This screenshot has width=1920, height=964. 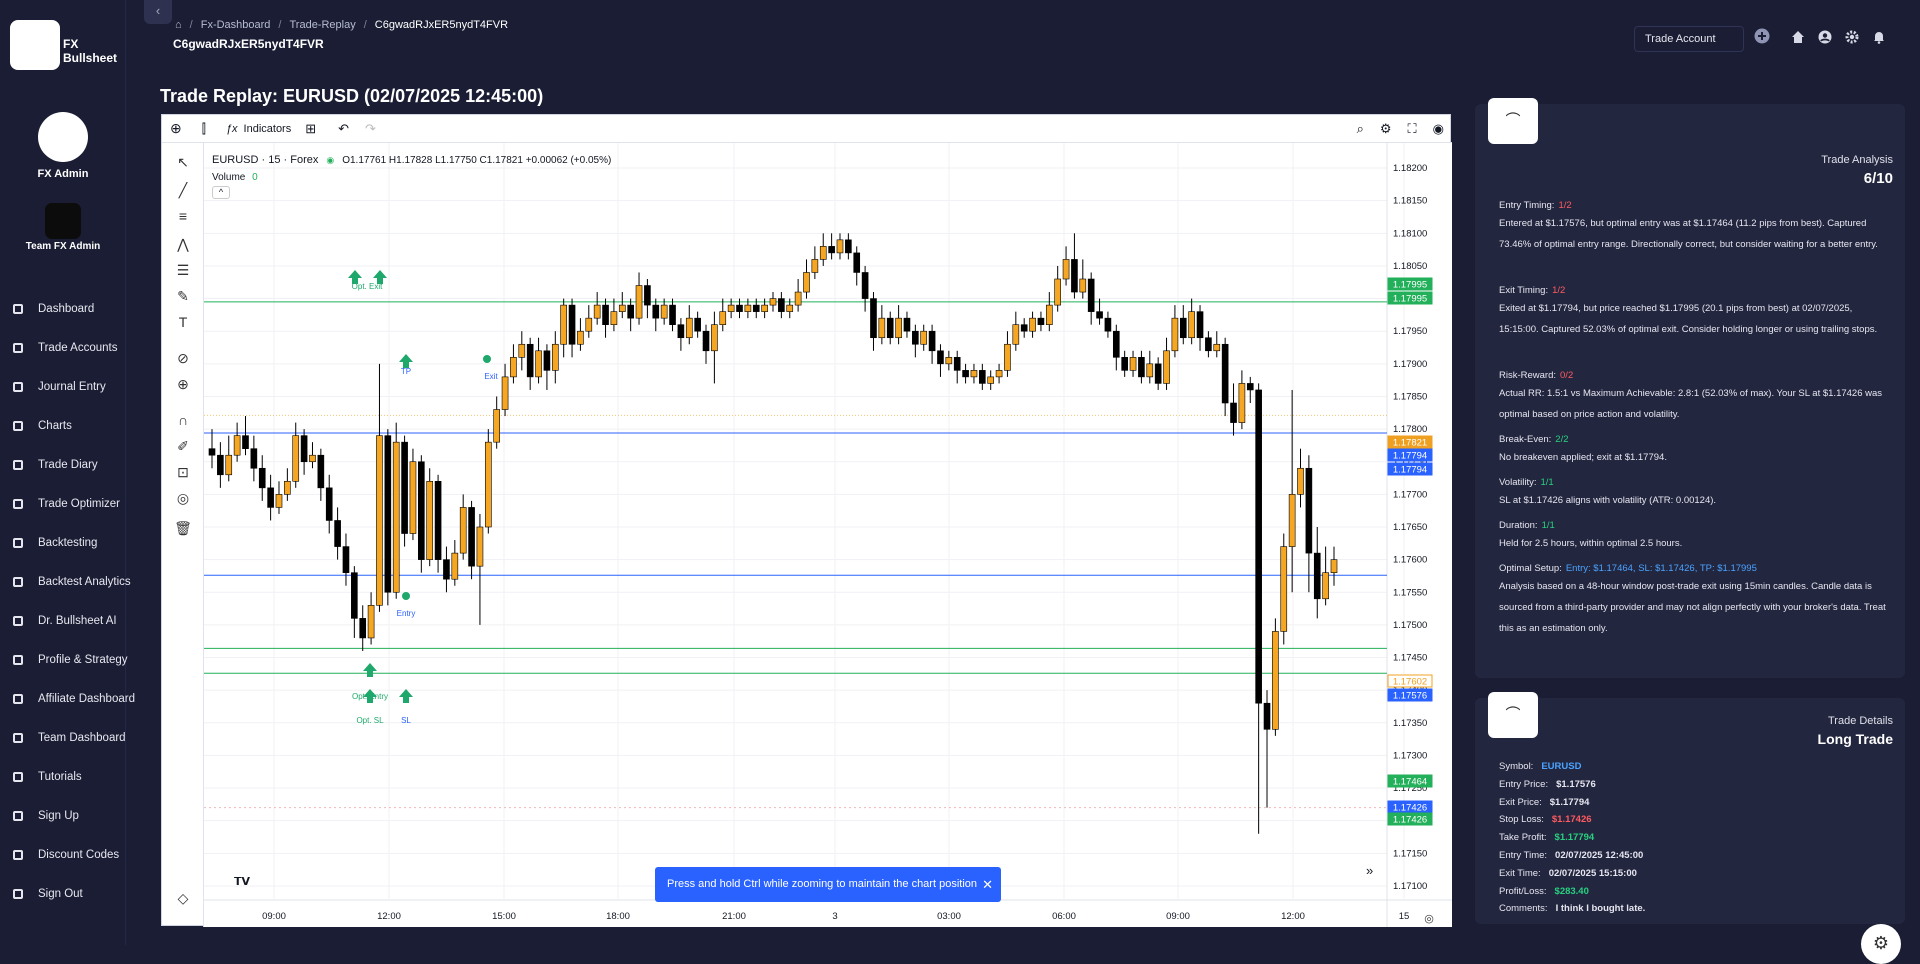 What do you see at coordinates (47, 894) in the screenshot?
I see `sidebar-item: Sign Out` at bounding box center [47, 894].